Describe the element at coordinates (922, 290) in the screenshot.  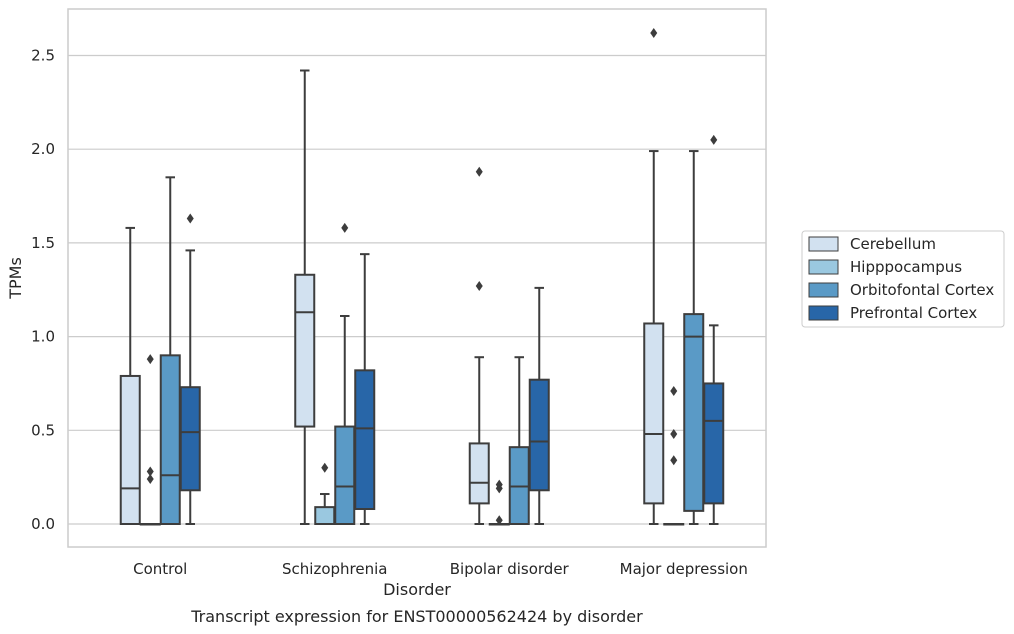
I see `legend-label: Orbitofontal Cortex` at that location.